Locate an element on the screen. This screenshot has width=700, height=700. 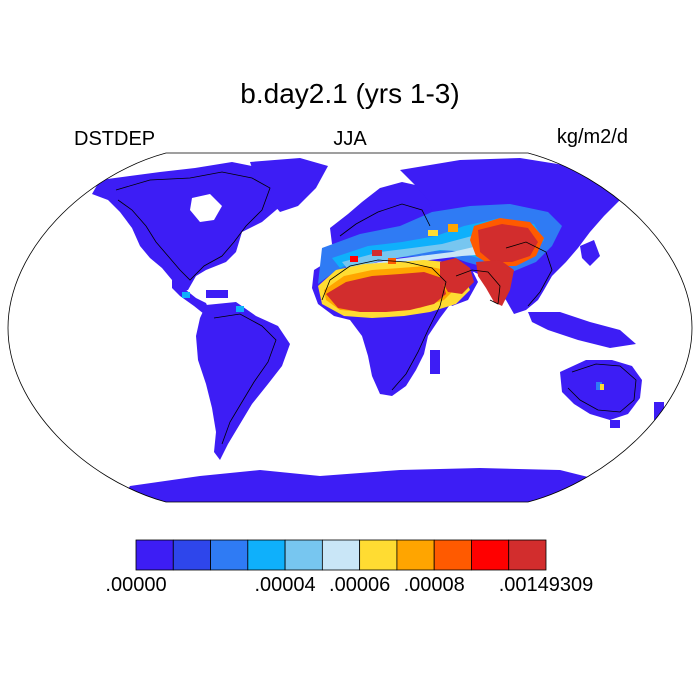
colorbar-tick-label: .00149309 is located at coordinates (546, 585).